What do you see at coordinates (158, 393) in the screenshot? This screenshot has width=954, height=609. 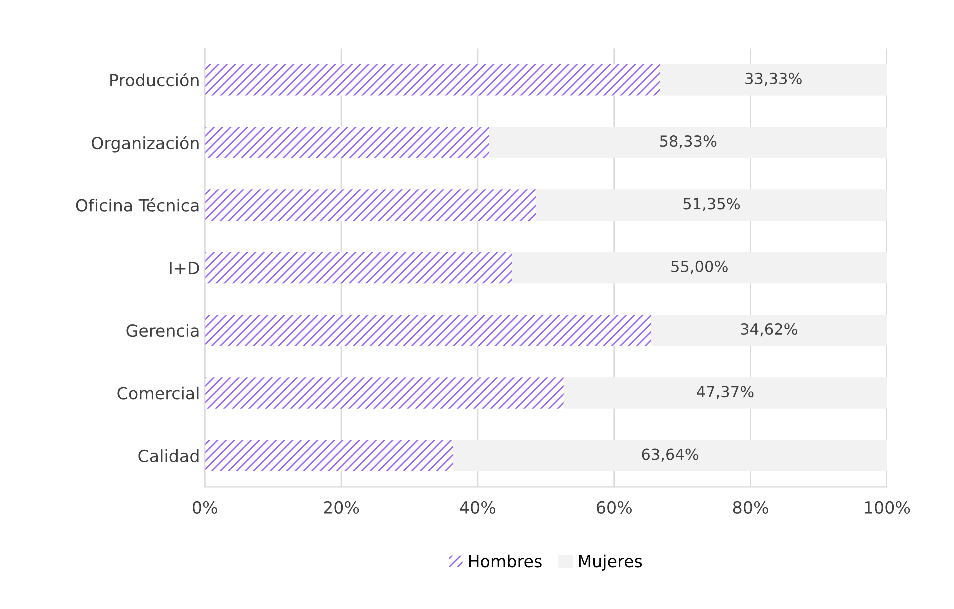 I see `y-tick-label: Comercial` at bounding box center [158, 393].